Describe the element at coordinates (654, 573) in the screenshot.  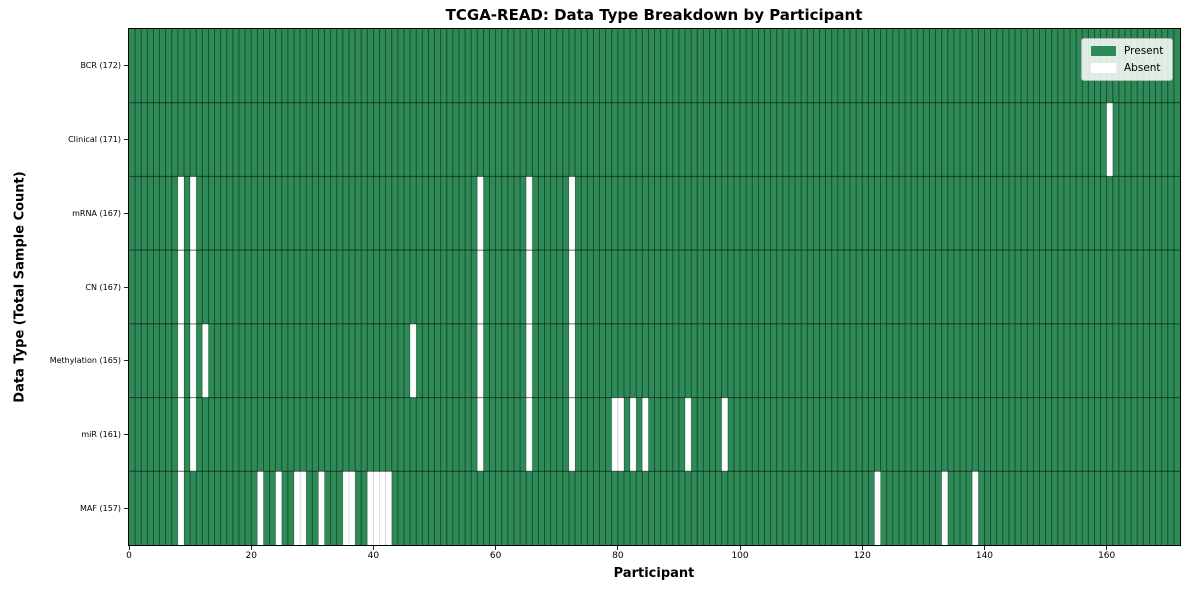
I see `x-axis-label: Participant` at that location.